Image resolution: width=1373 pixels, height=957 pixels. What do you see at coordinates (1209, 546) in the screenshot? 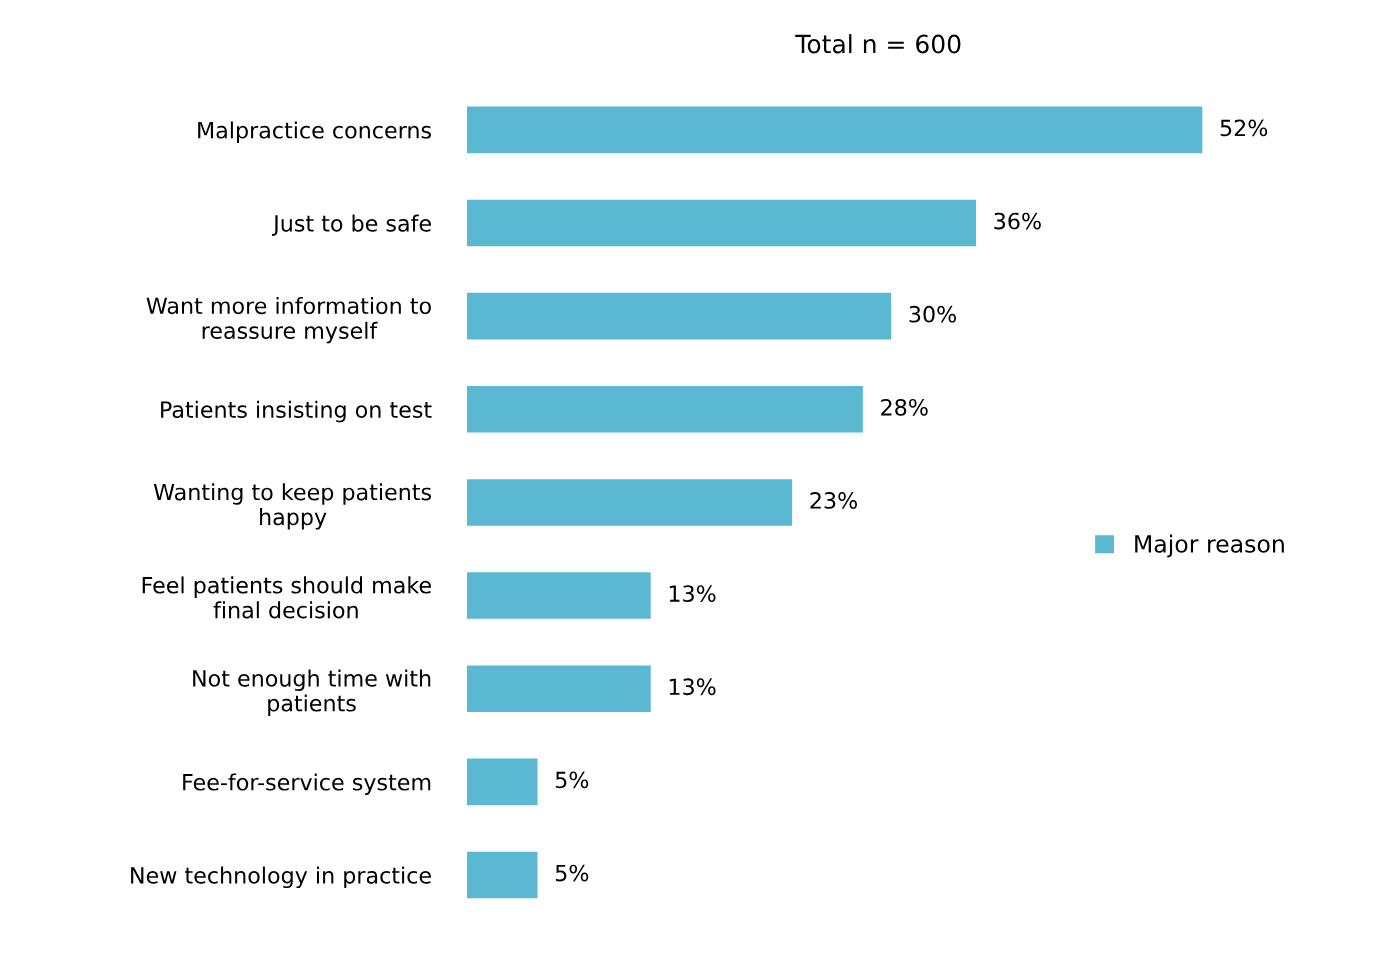
I see `legend-label: Major reason` at bounding box center [1209, 546].